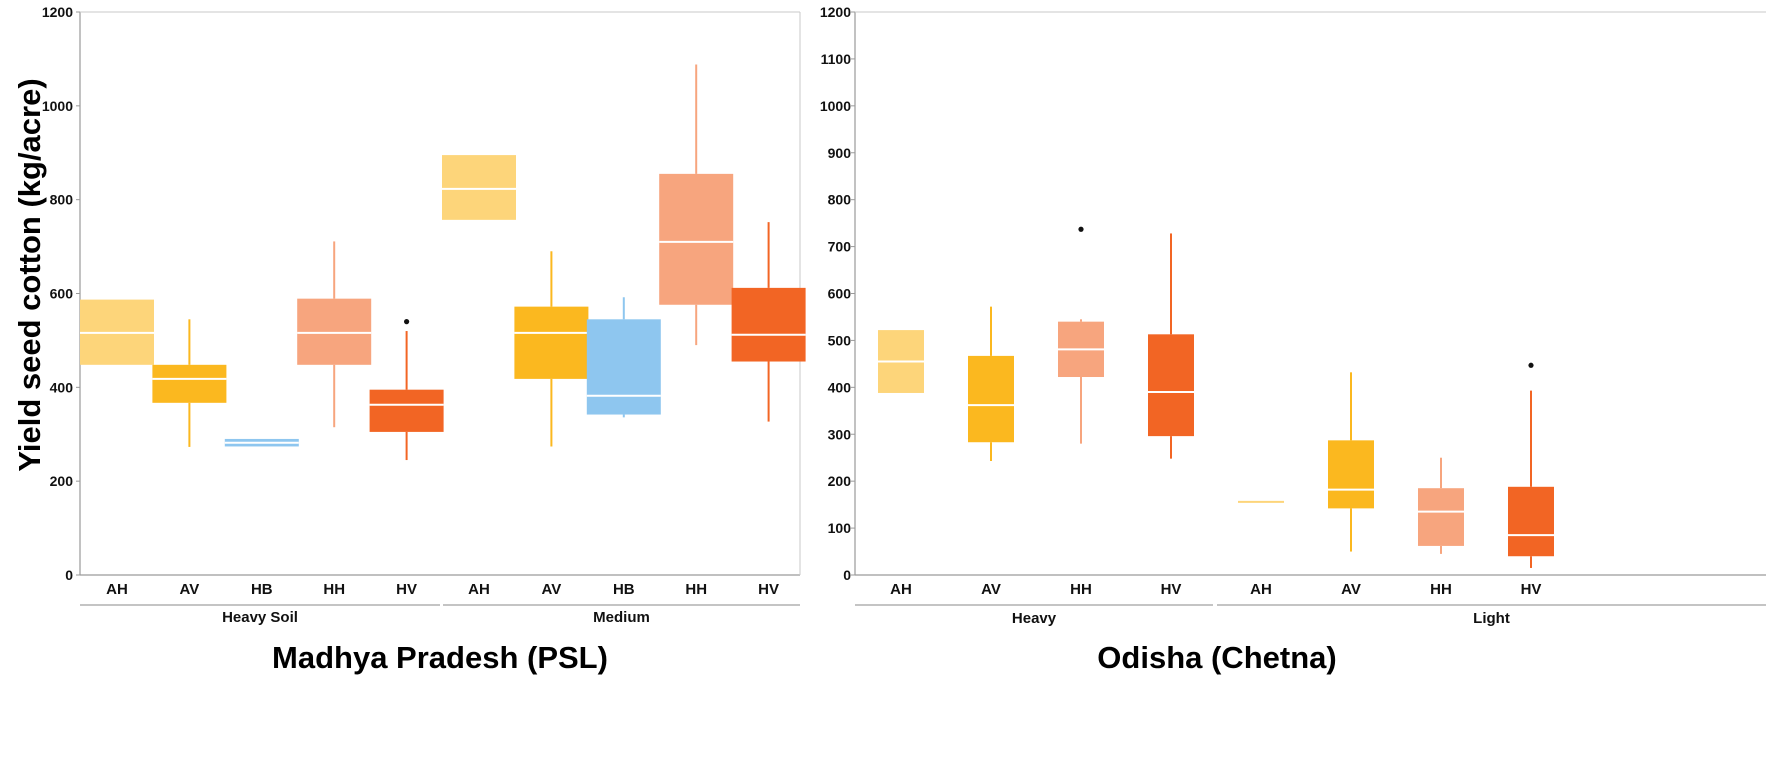 The height and width of the screenshot is (763, 1766). Describe the element at coordinates (840, 528) in the screenshot. I see `y-tick-label: 100` at that location.